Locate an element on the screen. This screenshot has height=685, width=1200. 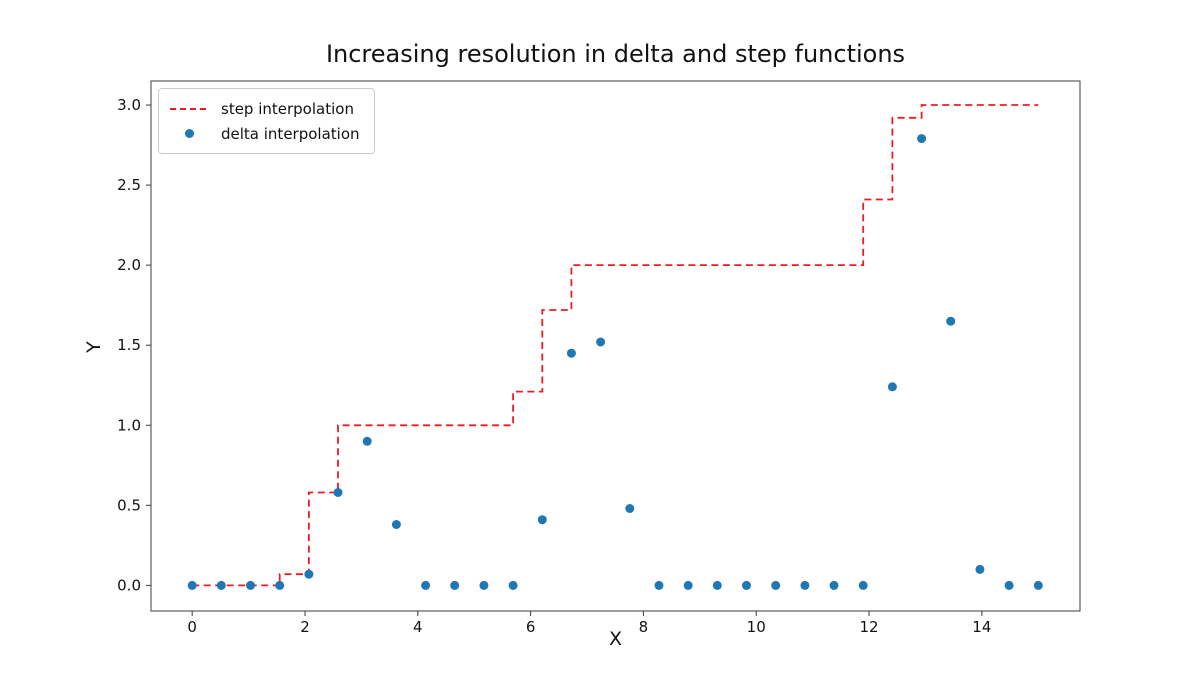
dashed-line-icon is located at coordinates (189, 108).